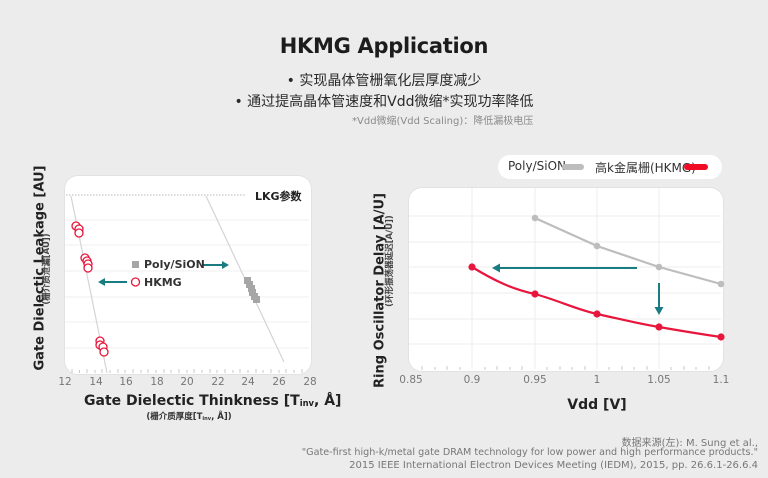 The width and height of the screenshot is (768, 478). I want to click on left-xtick: 20, so click(187, 382).